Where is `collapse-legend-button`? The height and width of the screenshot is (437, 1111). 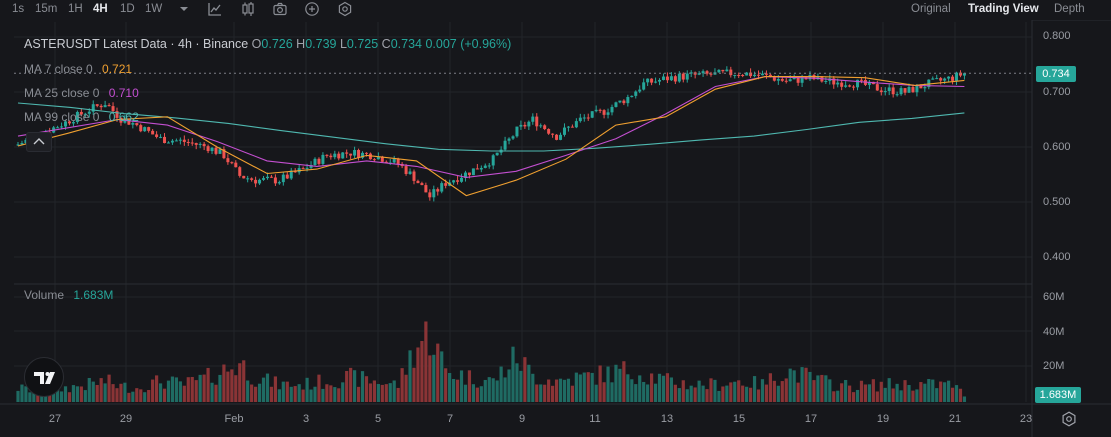 collapse-legend-button is located at coordinates (39, 142).